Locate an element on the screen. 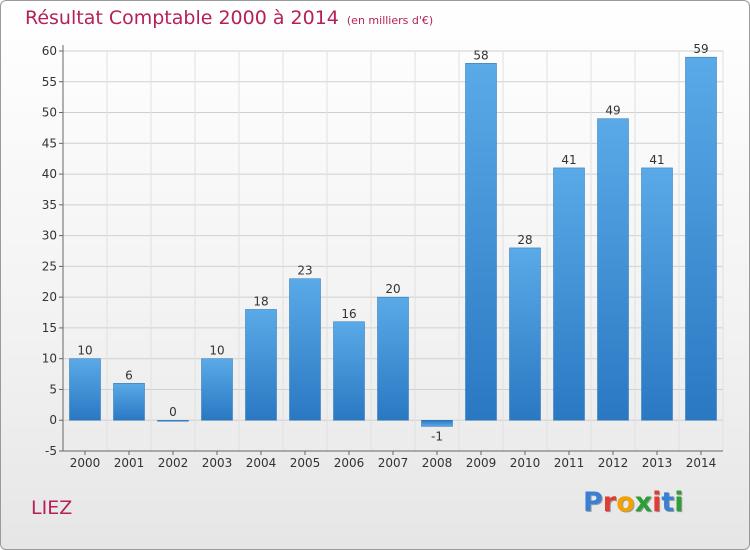 The height and width of the screenshot is (550, 750). y-tick-label: 60 is located at coordinates (49, 51).